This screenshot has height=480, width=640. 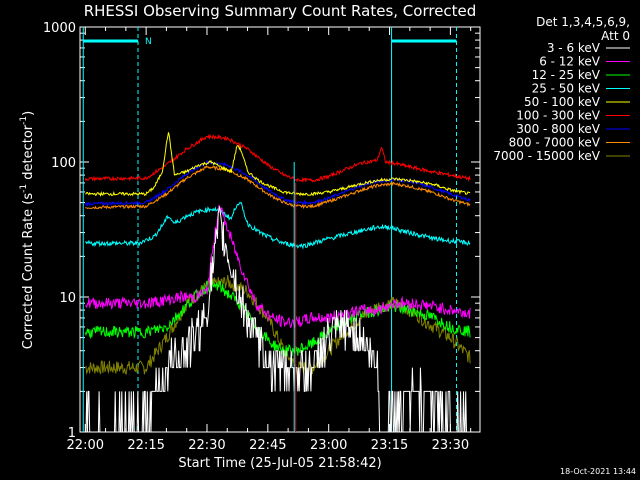 What do you see at coordinates (562, 102) in the screenshot?
I see `legend-label: 50 - 100 keV` at bounding box center [562, 102].